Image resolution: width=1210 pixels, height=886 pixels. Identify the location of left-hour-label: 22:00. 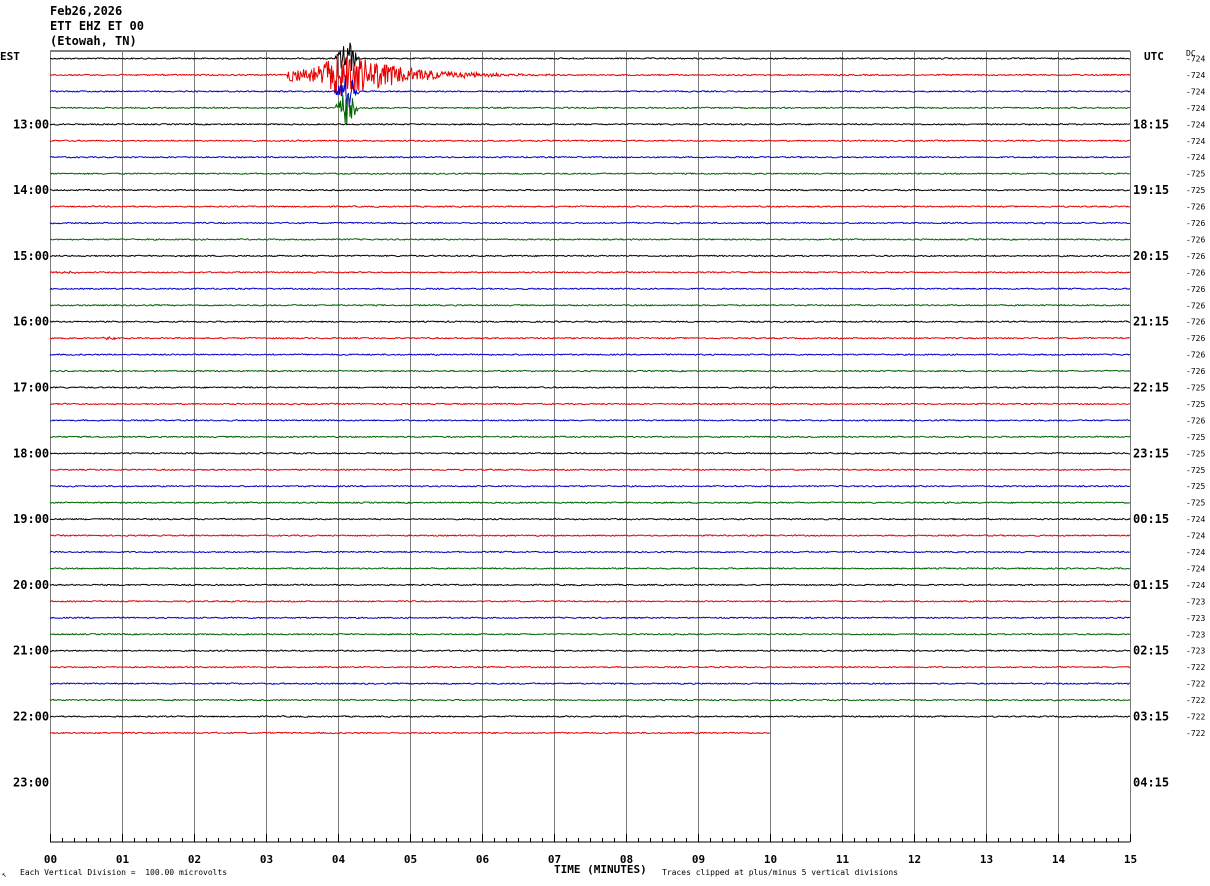
(31, 717).